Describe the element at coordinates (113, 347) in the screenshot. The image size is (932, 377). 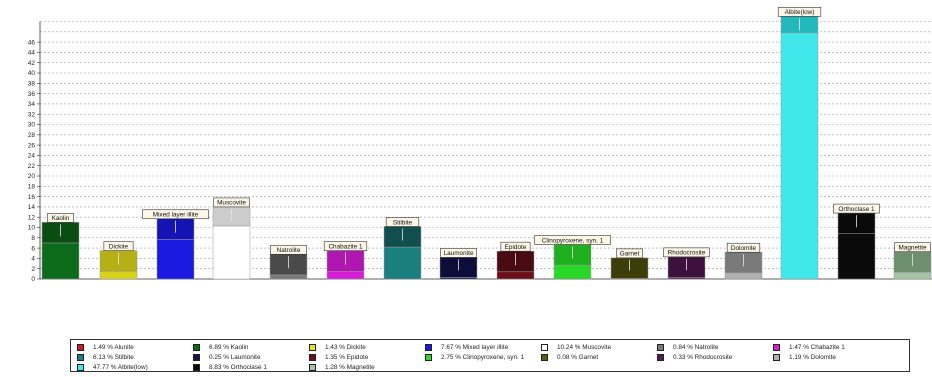
I see `legend-text: 1.49 % Alunite` at that location.